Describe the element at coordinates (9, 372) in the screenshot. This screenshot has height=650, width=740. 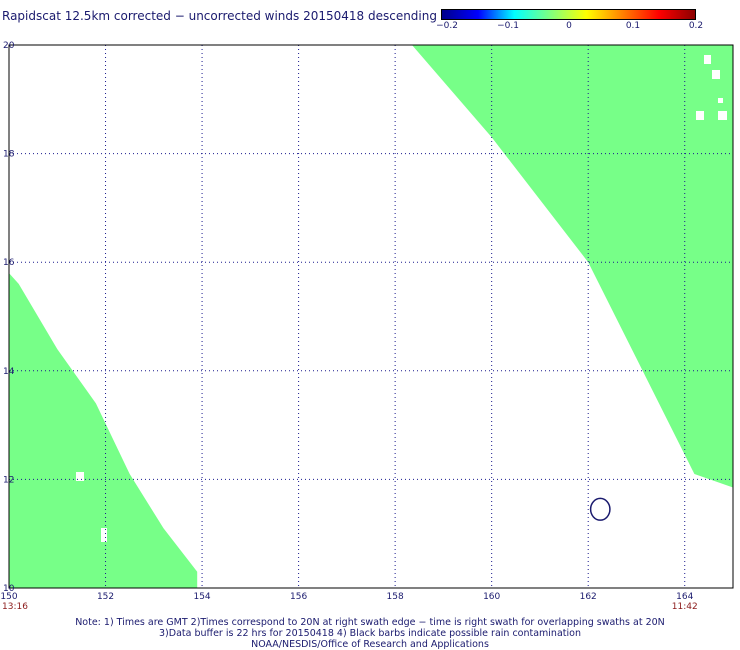
I see `lat-tick-label: 14` at that location.